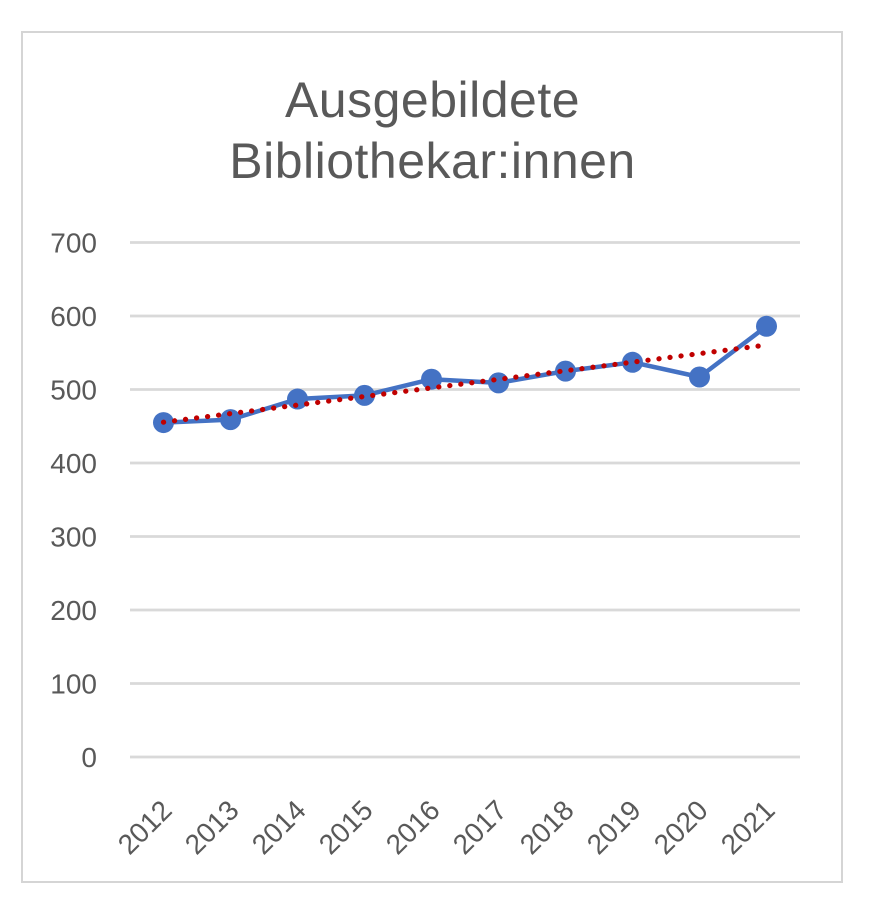 Image resolution: width=869 pixels, height=900 pixels. I want to click on x-axis-tick-label-2013: 2013, so click(212, 827).